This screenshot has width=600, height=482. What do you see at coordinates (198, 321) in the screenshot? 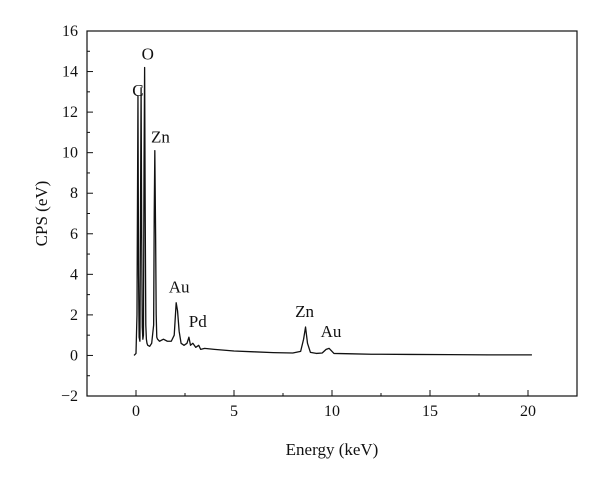
I see `peak-label: Pd` at bounding box center [198, 321].